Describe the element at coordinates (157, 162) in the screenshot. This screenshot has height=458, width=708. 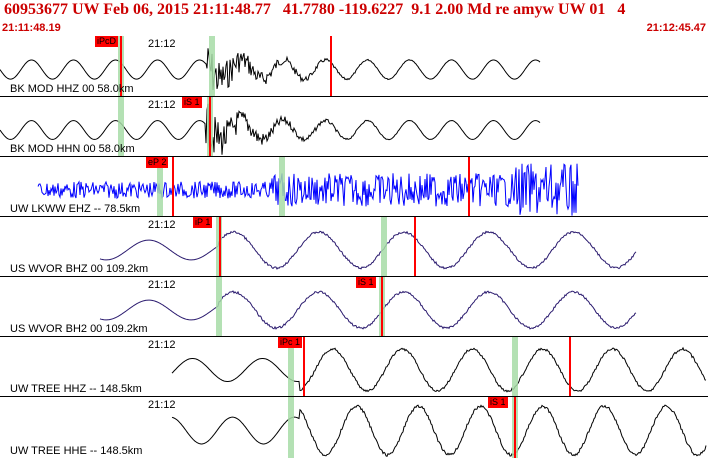
I see `pick-label: eP 2` at that location.